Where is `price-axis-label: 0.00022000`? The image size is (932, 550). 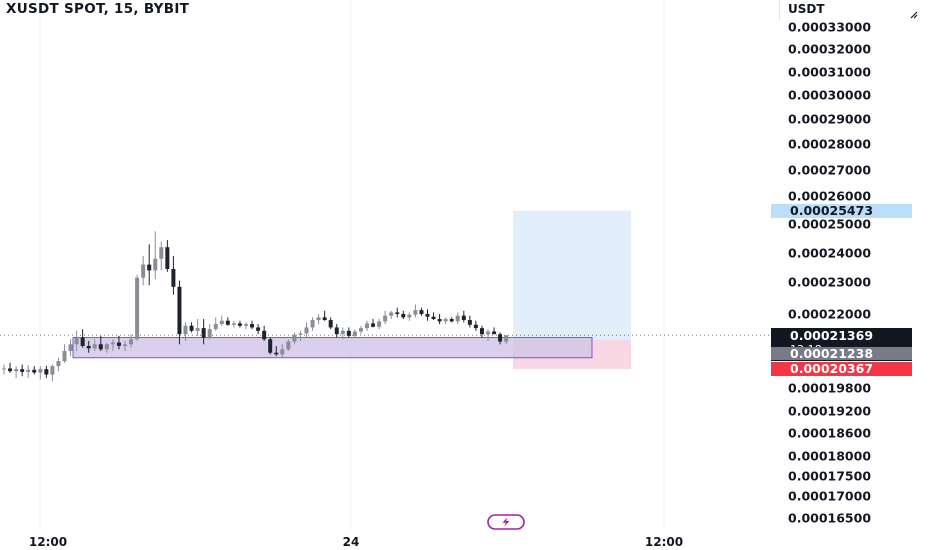 price-axis-label: 0.00022000 is located at coordinates (830, 314).